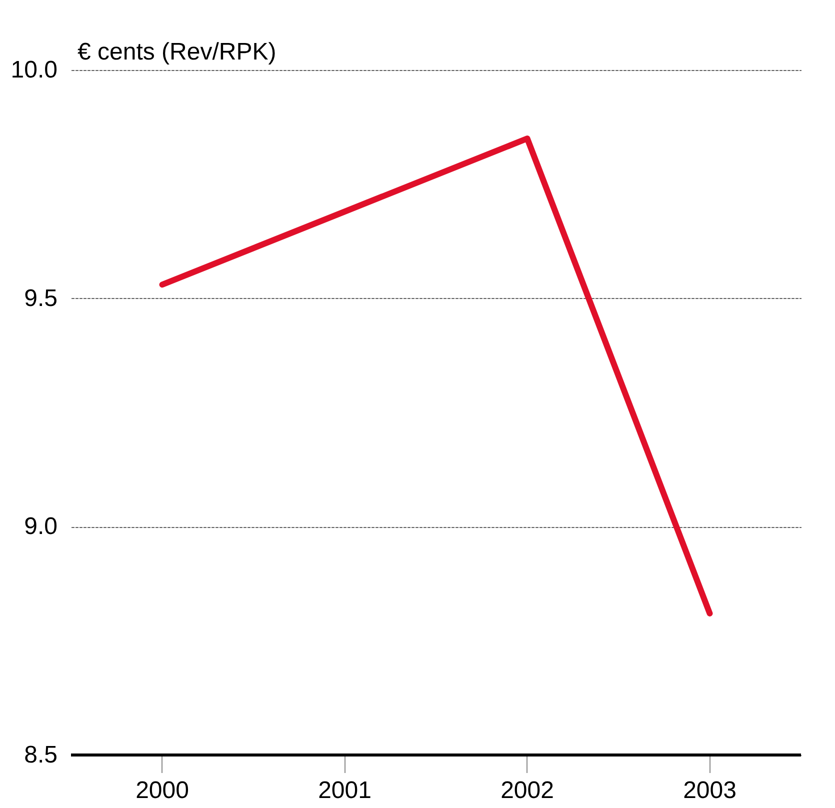 The width and height of the screenshot is (835, 808). Describe the element at coordinates (41, 755) in the screenshot. I see `y-tick-label: 8.5` at that location.